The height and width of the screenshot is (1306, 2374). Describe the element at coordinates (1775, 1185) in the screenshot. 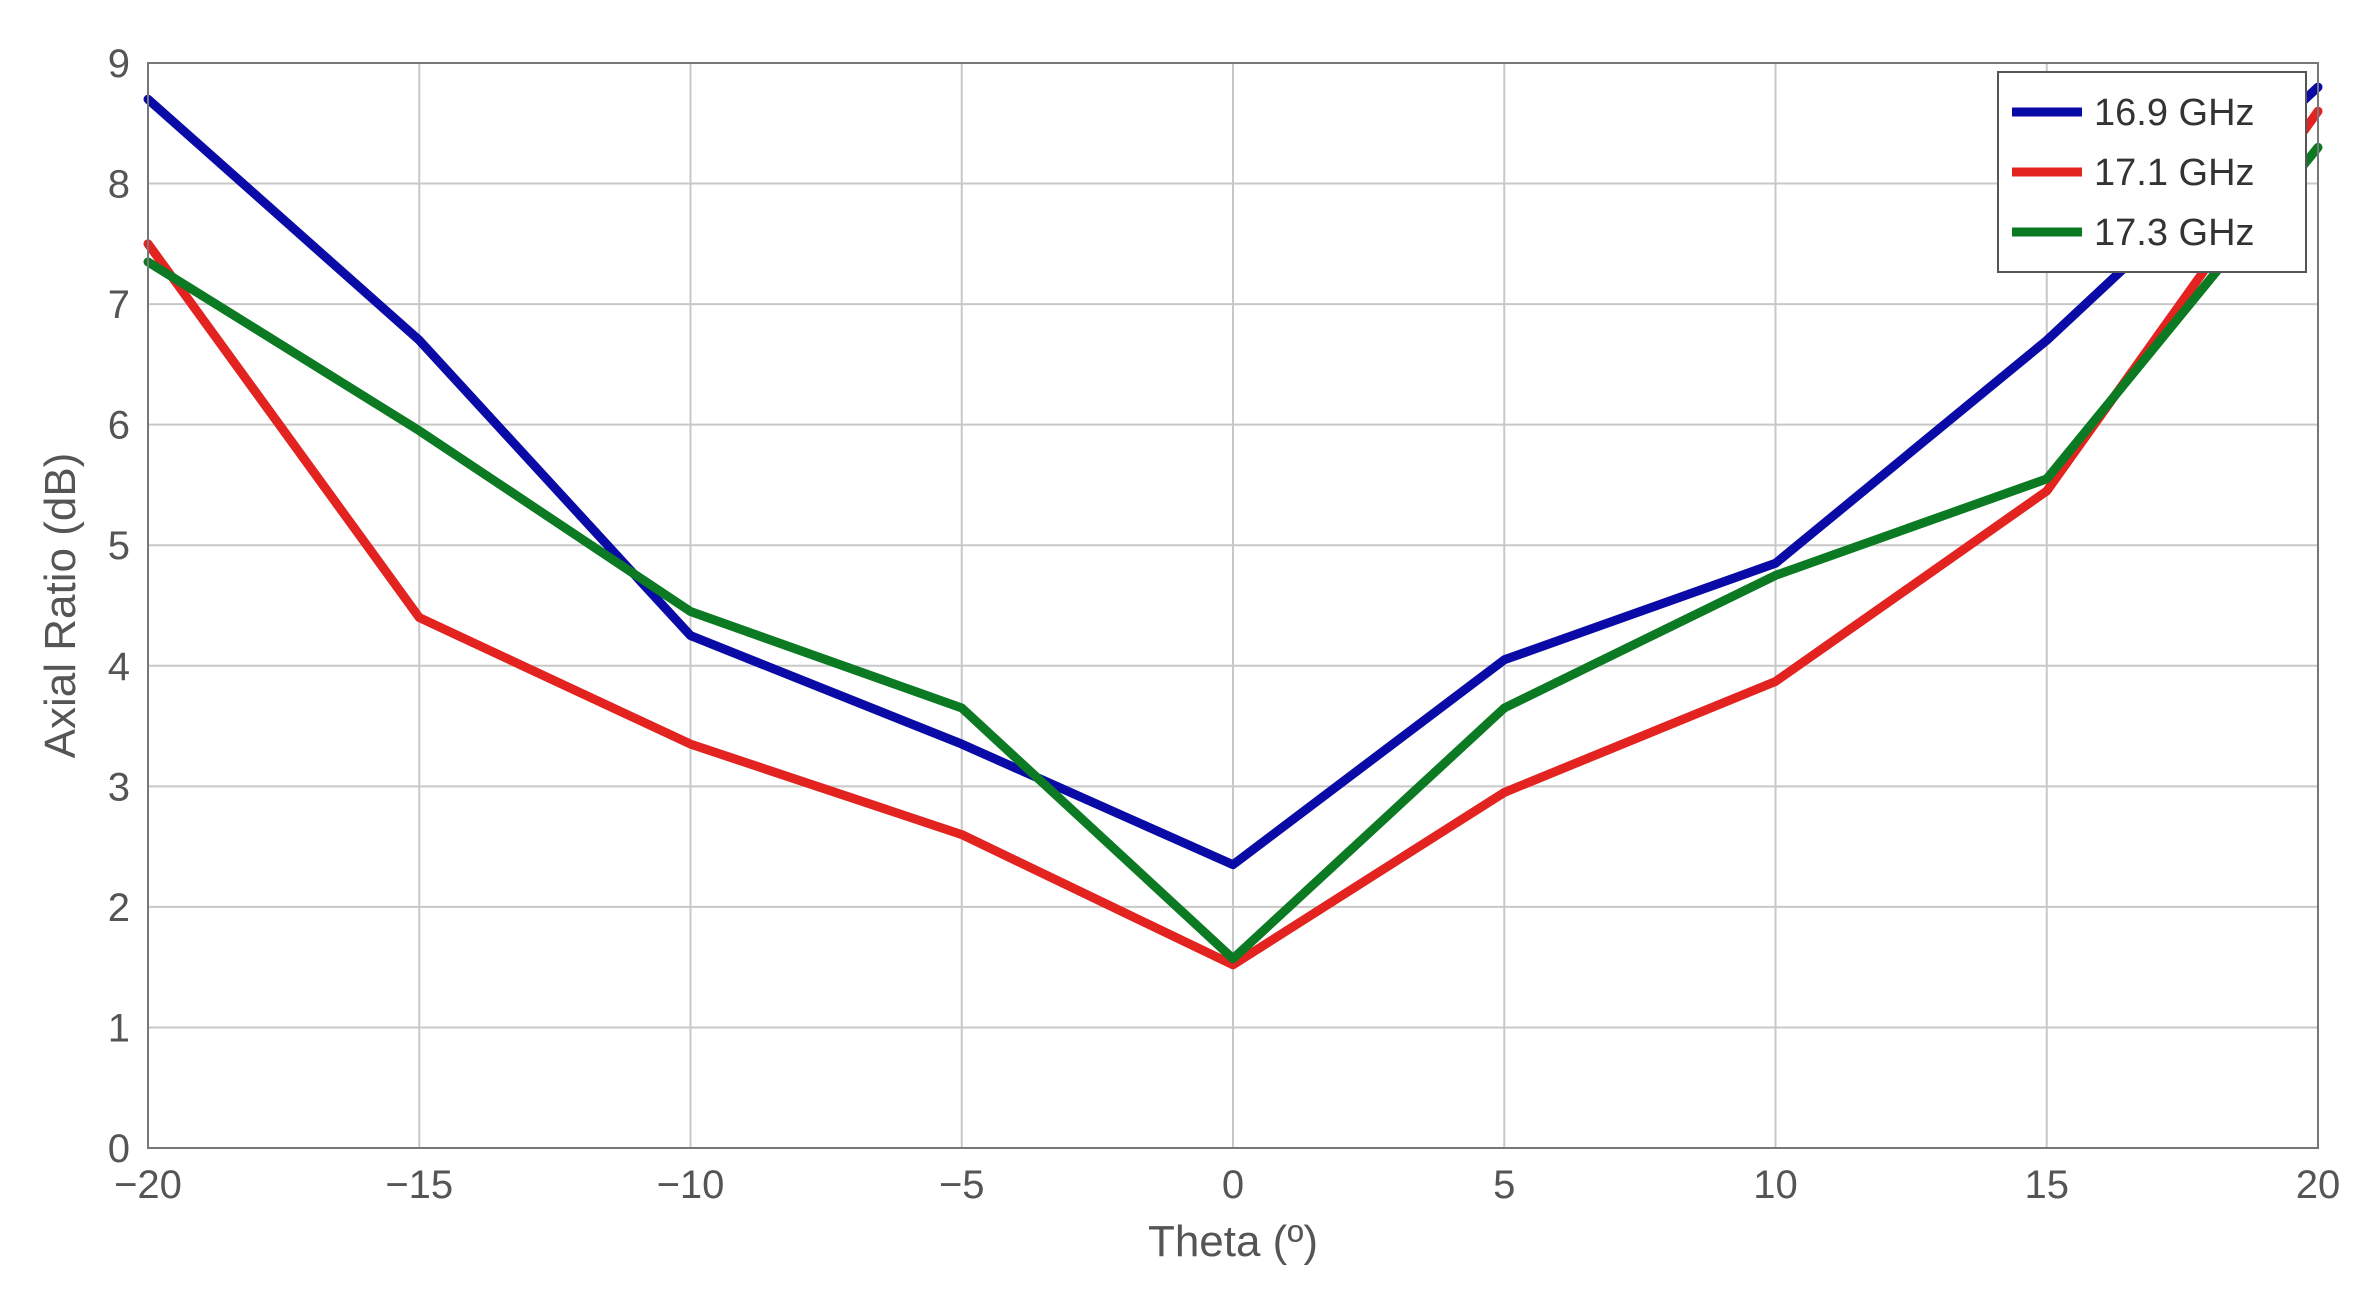

I see `x-tick-label: 10` at that location.